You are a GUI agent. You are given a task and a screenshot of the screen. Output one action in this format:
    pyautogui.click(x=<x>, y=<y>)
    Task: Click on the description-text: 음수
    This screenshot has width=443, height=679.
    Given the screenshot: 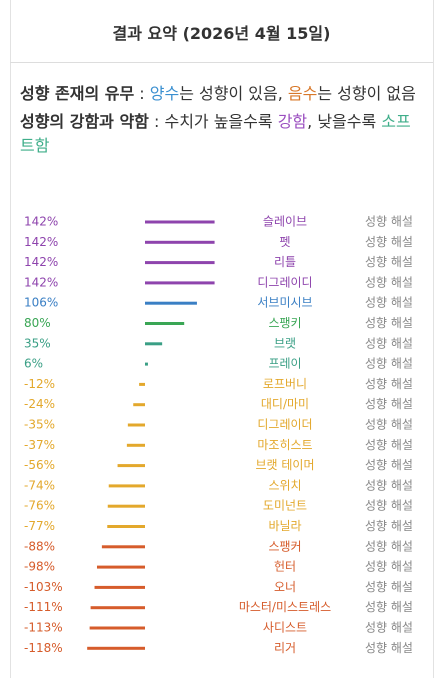 What is the action you would take?
    pyautogui.click(x=302, y=93)
    